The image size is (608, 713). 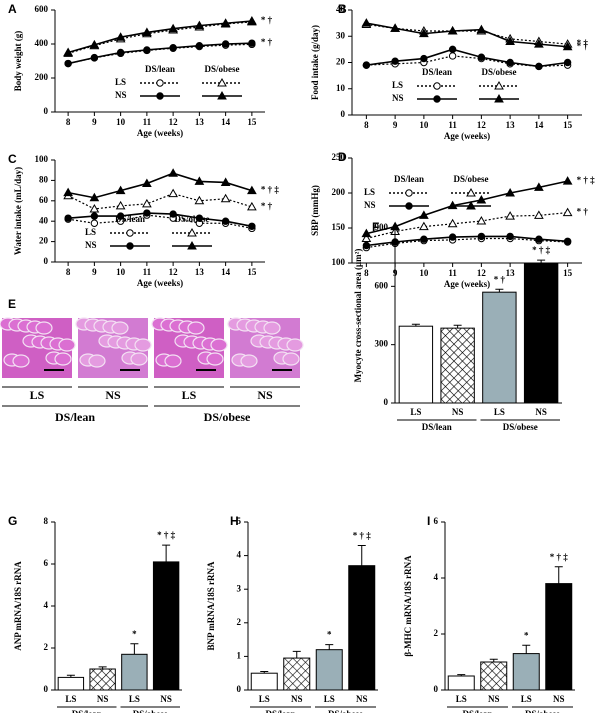 What do you see at coordinates (113, 395) in the screenshot?
I see `image-label: NS` at bounding box center [113, 395].